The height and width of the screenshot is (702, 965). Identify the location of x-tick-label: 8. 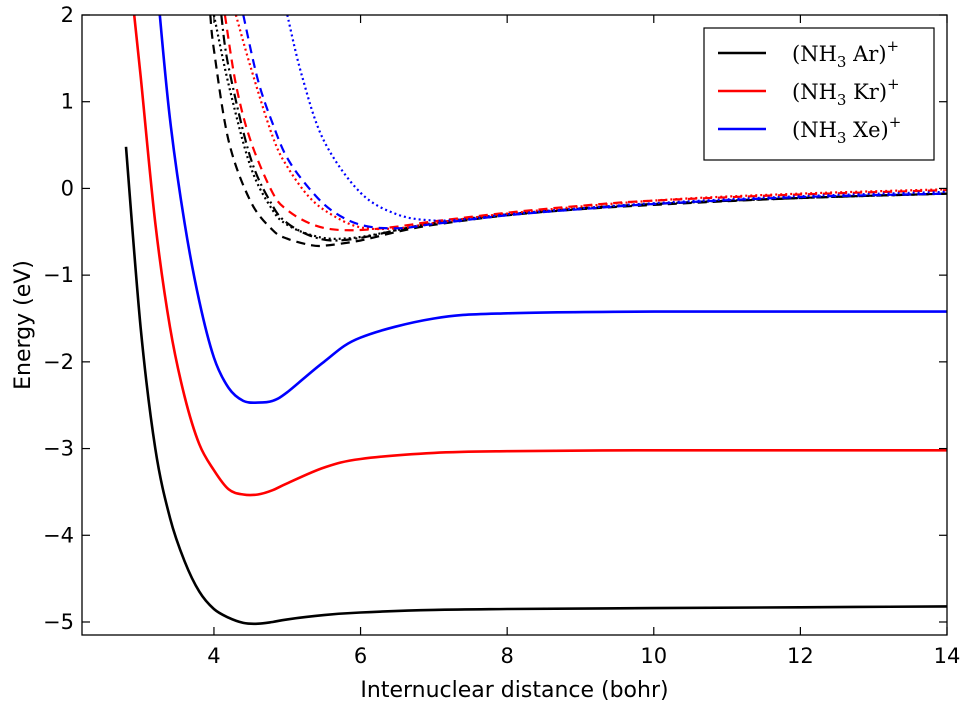
(506, 656).